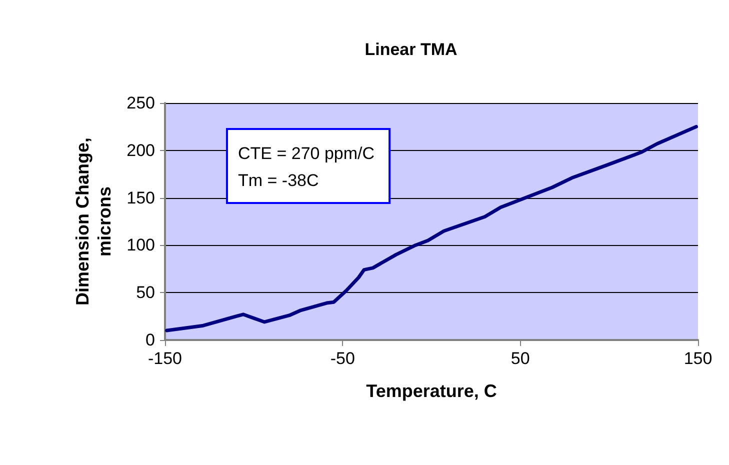  What do you see at coordinates (145, 292) in the screenshot?
I see `y-tick-label: 50` at bounding box center [145, 292].